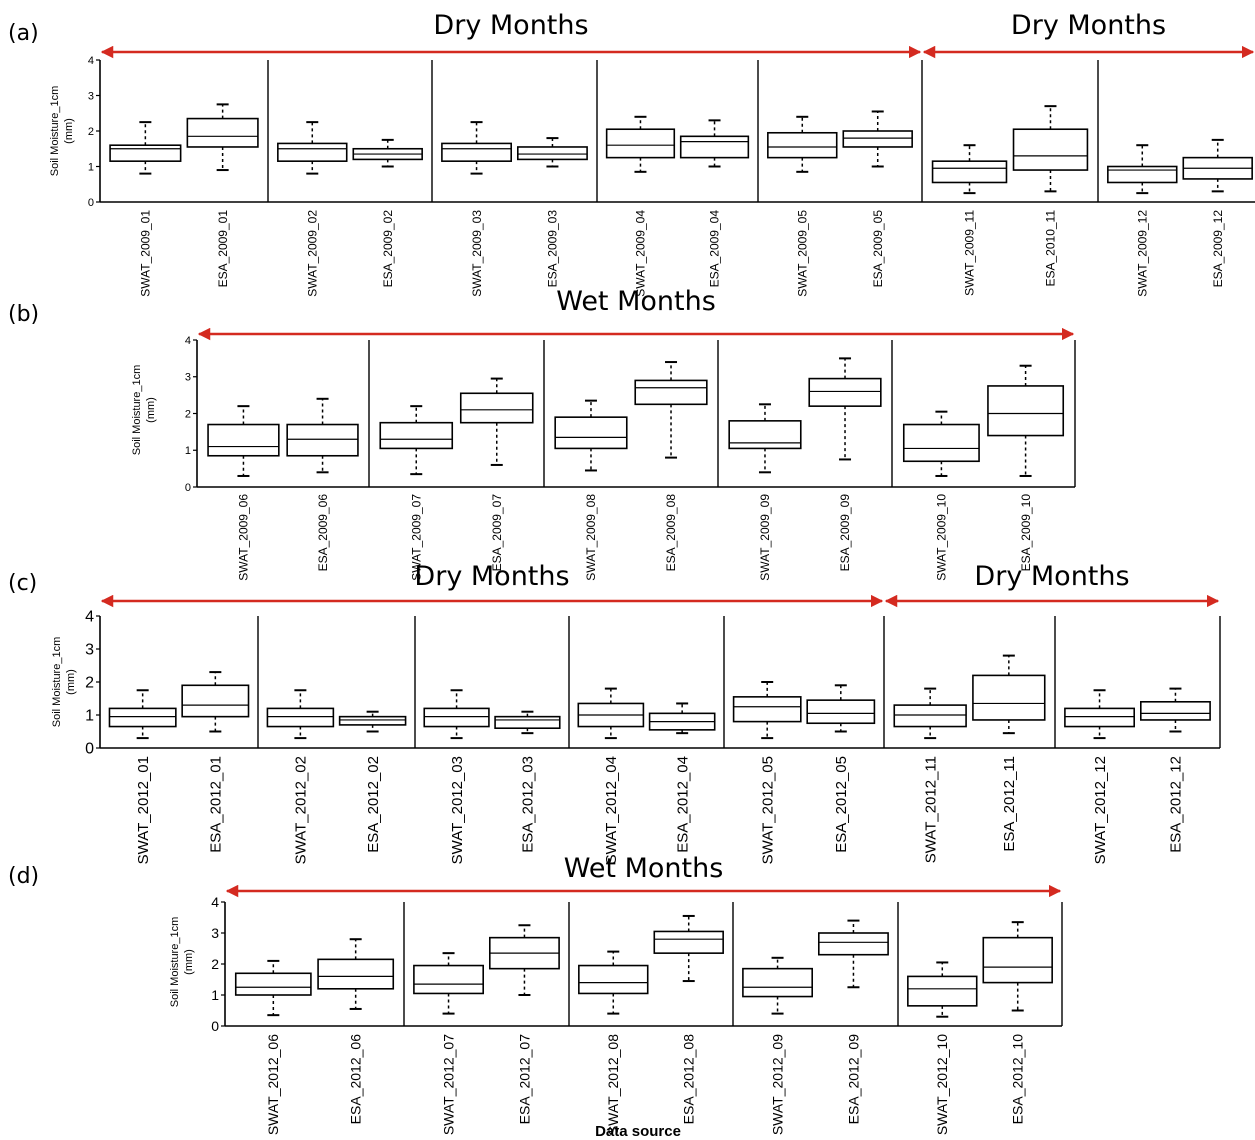 Image resolution: width=1255 pixels, height=1140 pixels. Describe the element at coordinates (1018, 1079) in the screenshot. I see `category-label: ESA_2012_10` at that location.